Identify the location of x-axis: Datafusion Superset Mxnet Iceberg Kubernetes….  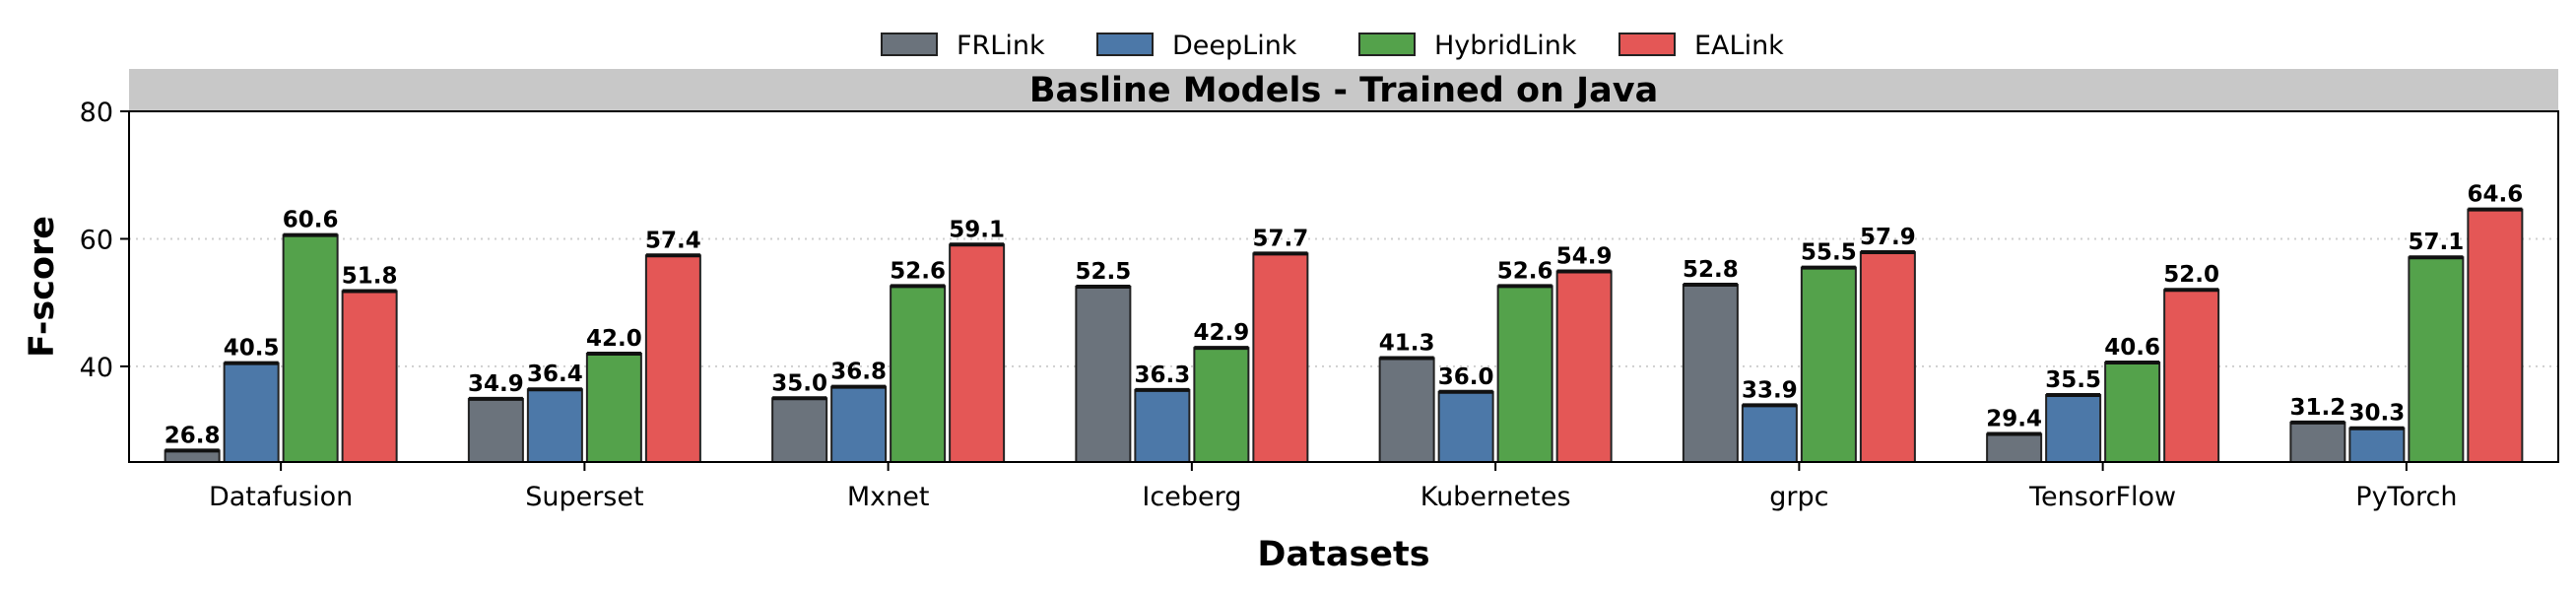
(1333, 487).